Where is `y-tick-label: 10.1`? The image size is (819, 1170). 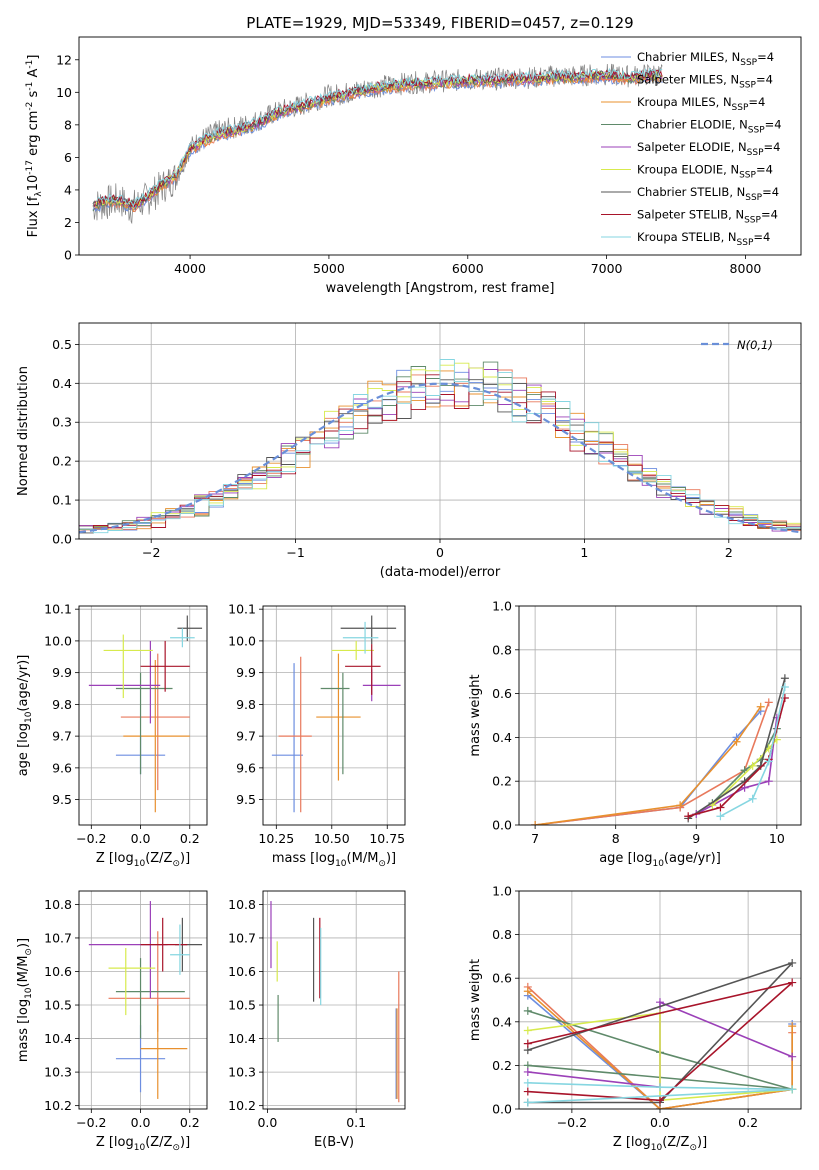 y-tick-label: 10.1 is located at coordinates (58, 609).